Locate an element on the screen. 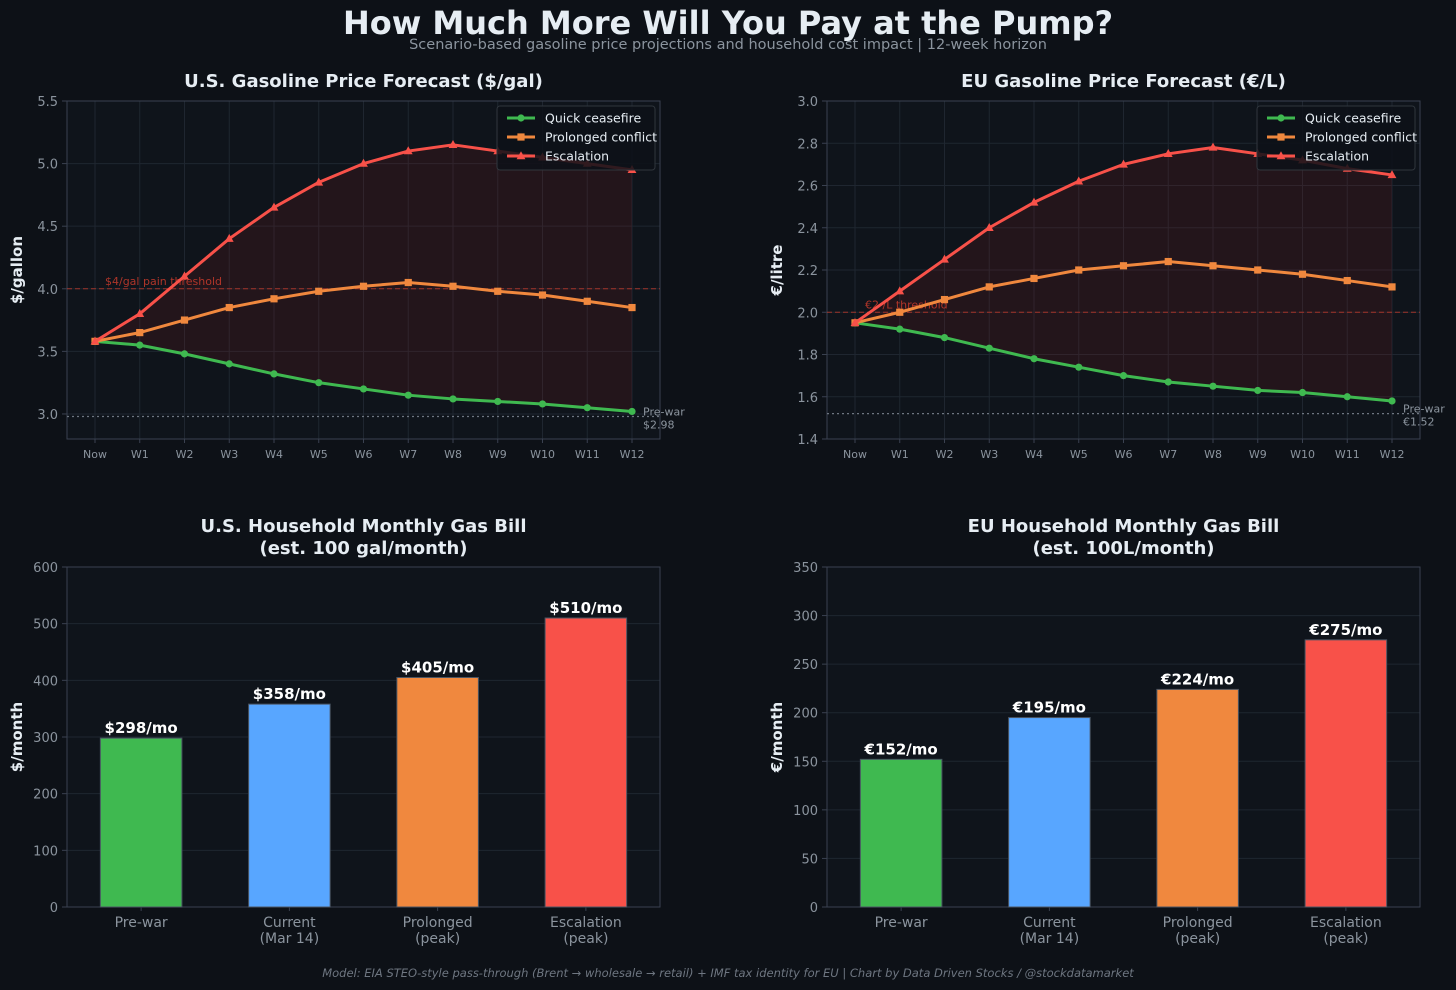  chart-title: EU Gasoline Price Forecast (€/L) is located at coordinates (1123, 81).